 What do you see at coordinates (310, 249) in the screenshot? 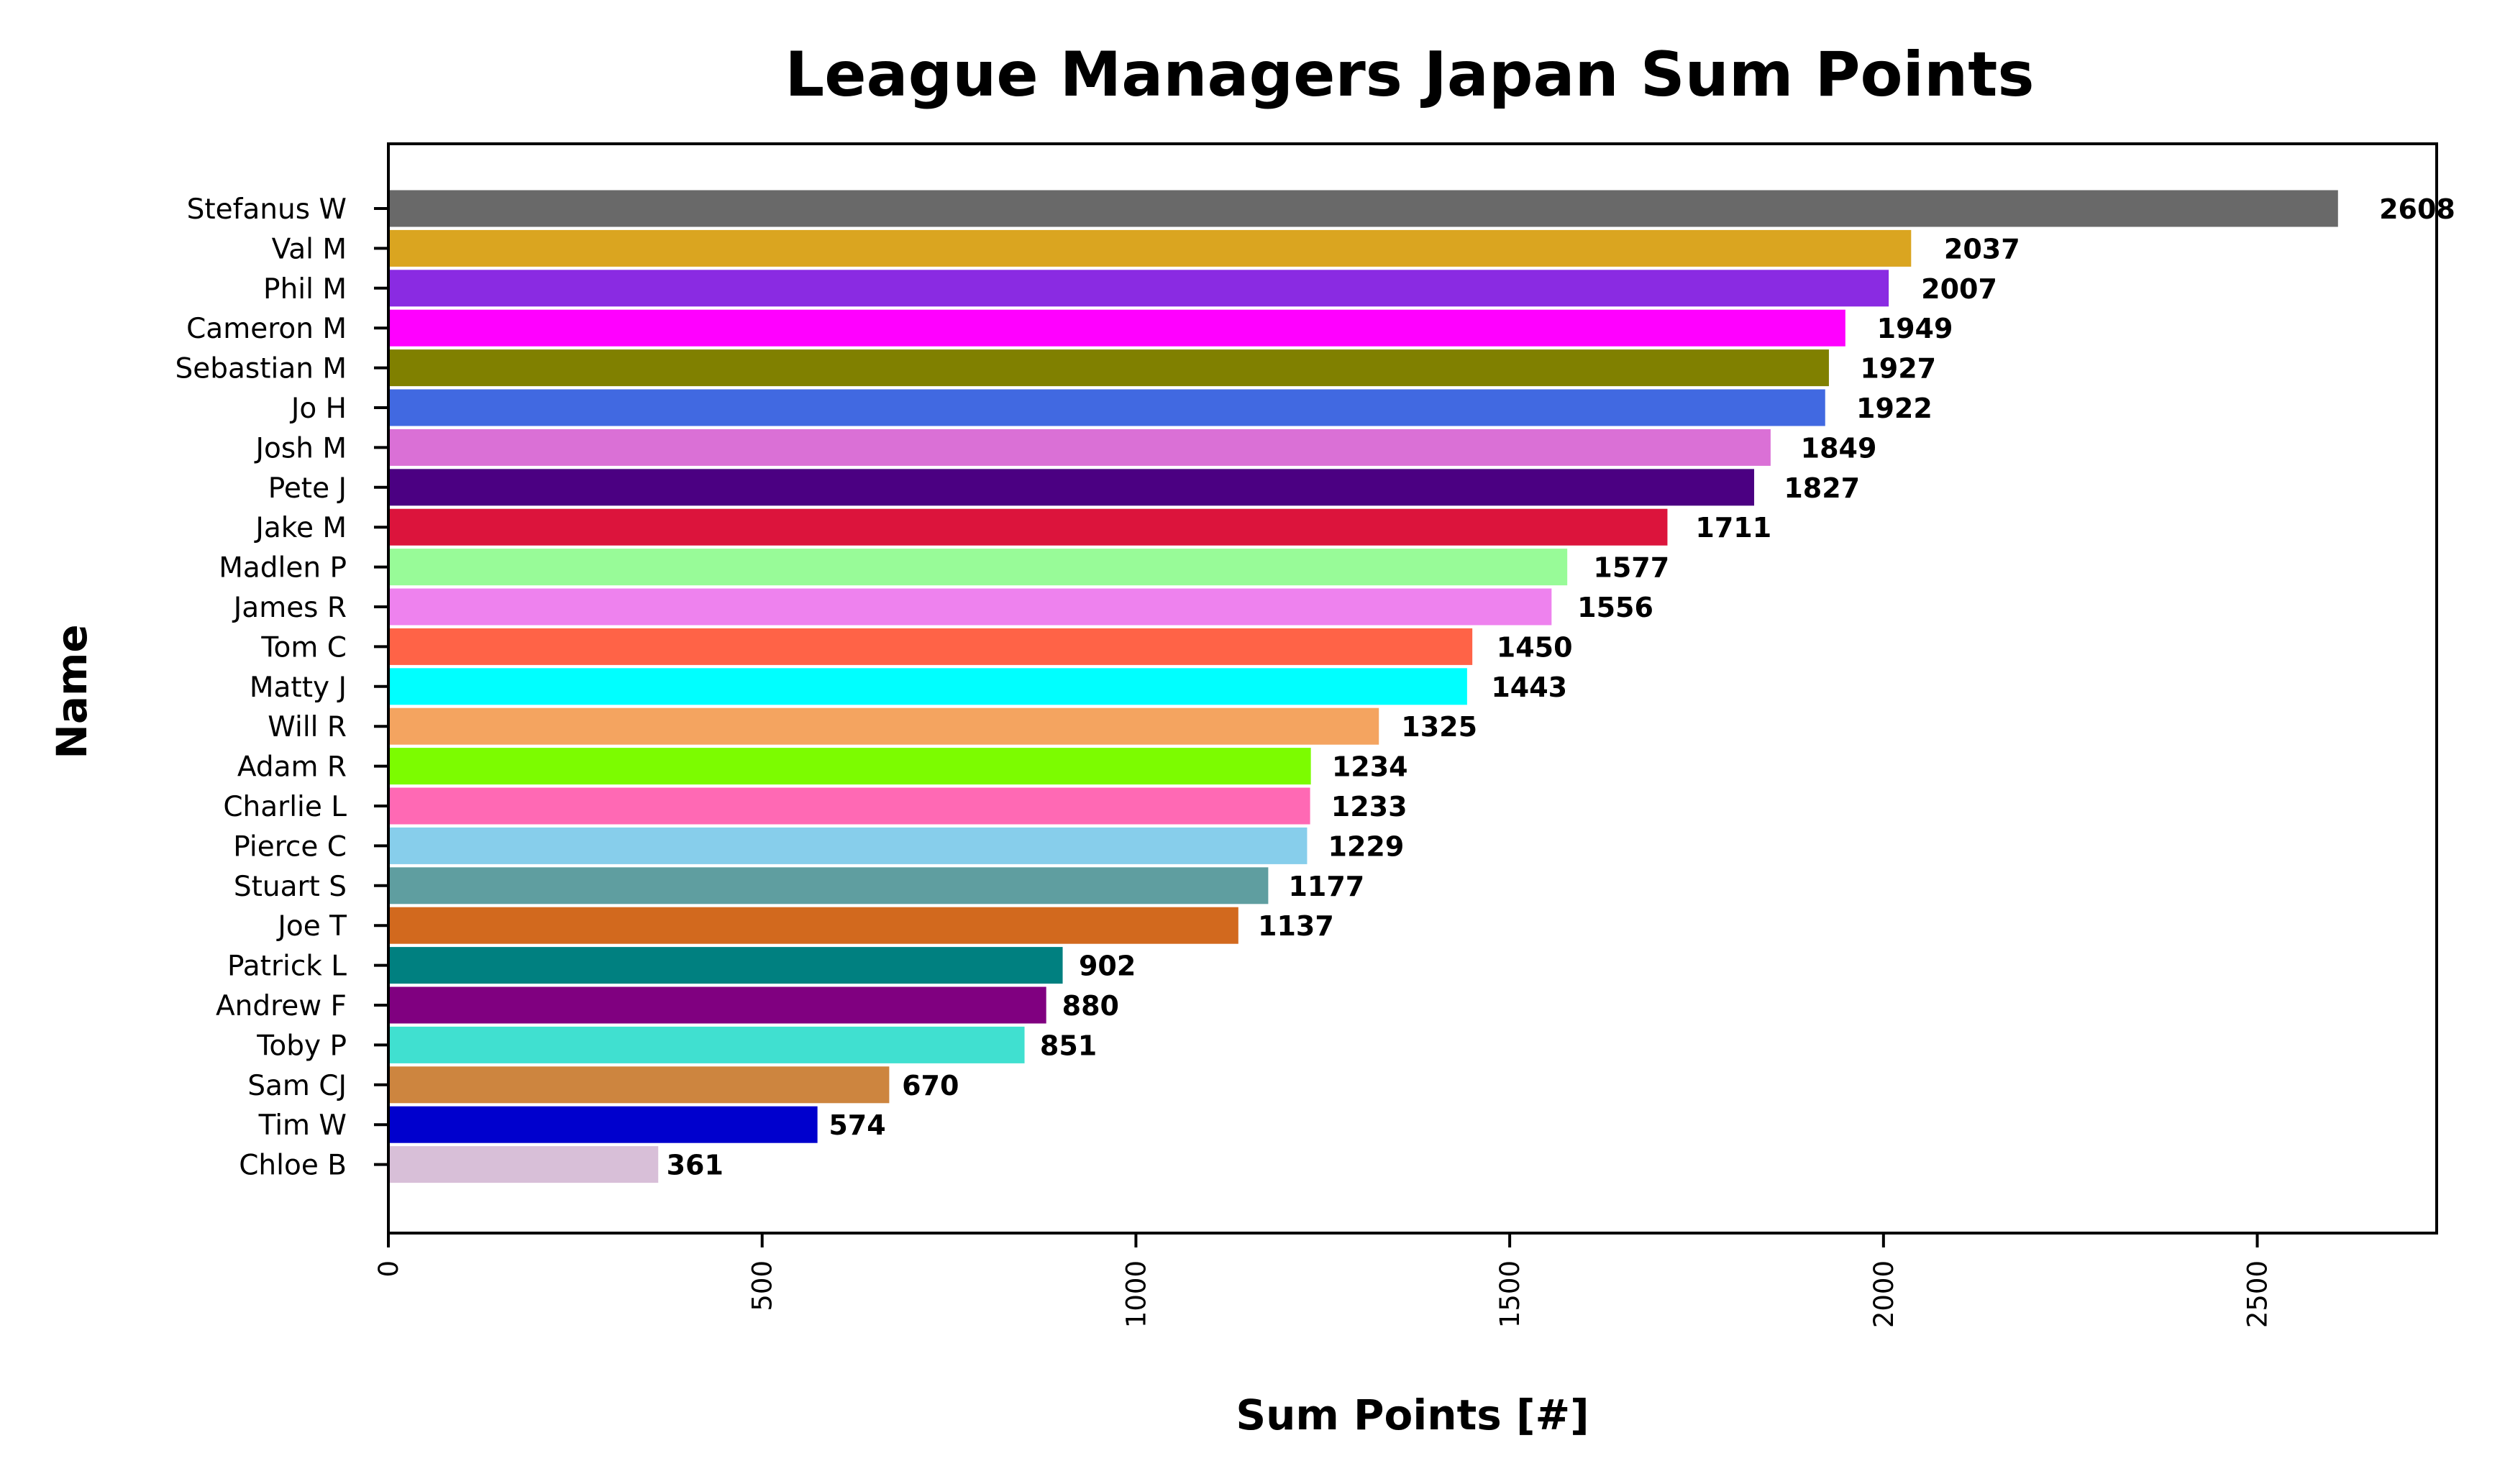
I see `y-tick-label: Val M` at bounding box center [310, 249].